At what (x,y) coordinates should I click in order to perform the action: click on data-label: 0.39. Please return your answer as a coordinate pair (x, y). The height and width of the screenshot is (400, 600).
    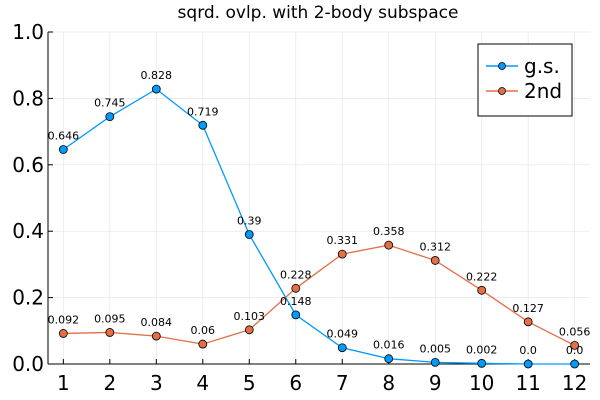
    Looking at the image, I should click on (249, 221).